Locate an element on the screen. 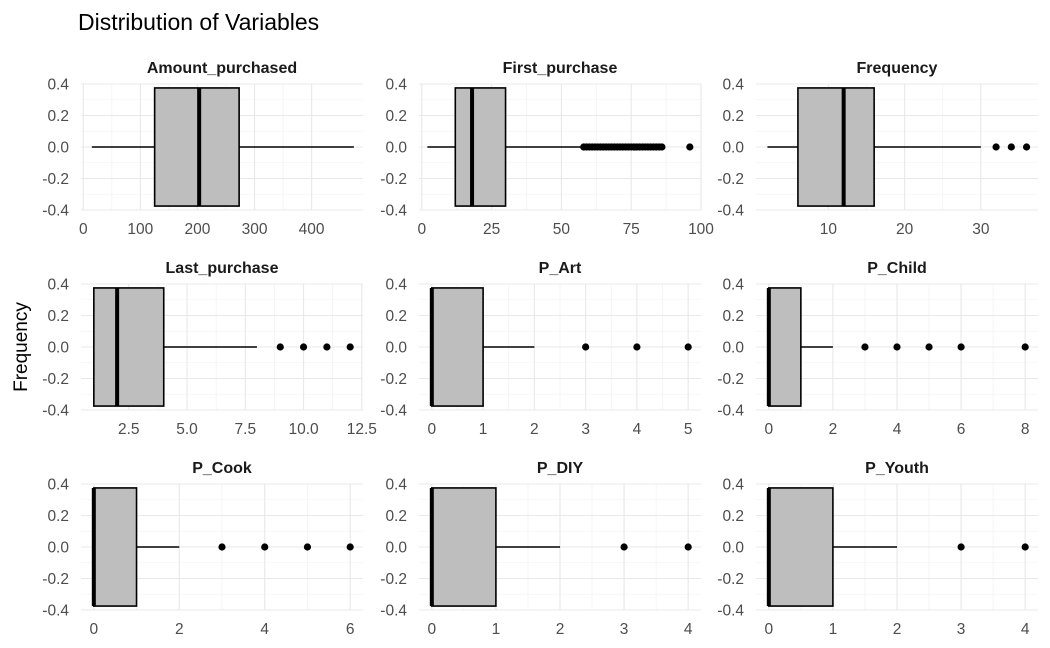  chart-title: Distribution of Variables is located at coordinates (198, 22).